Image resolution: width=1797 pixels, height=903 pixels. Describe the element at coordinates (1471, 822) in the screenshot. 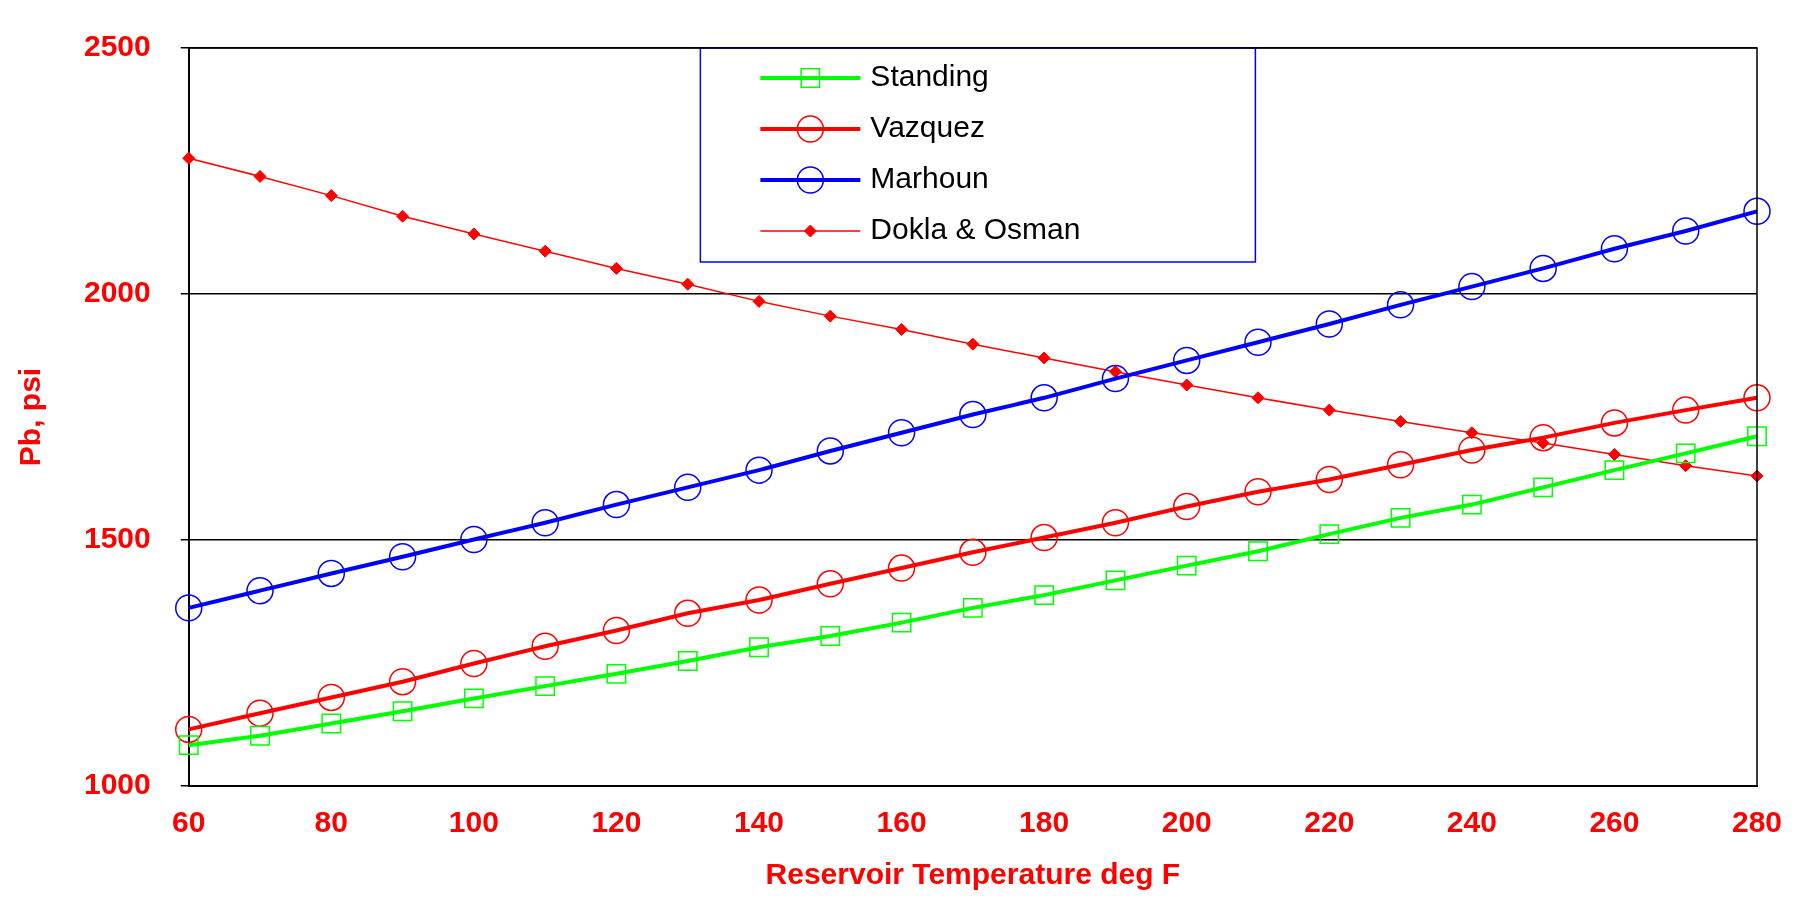

I see `x-tick-label: 240` at that location.